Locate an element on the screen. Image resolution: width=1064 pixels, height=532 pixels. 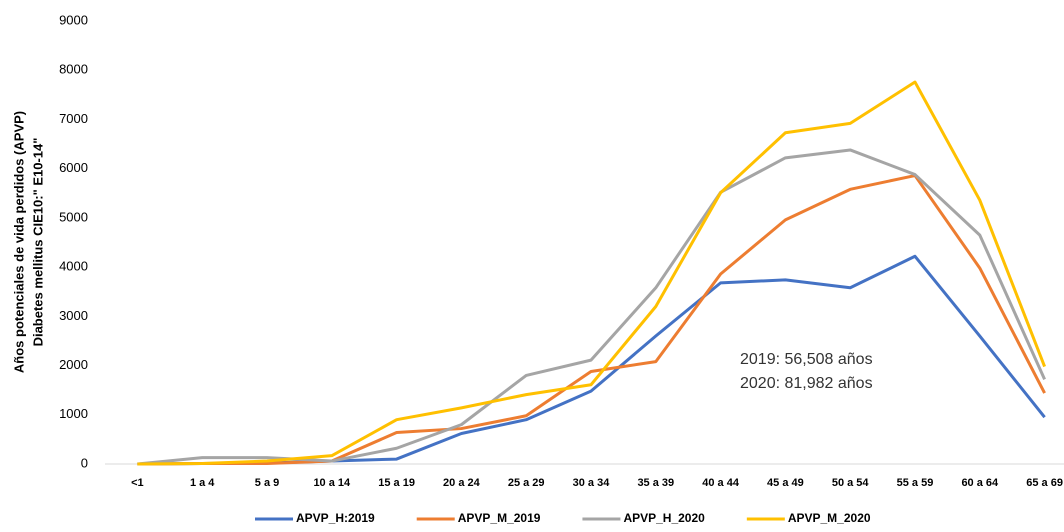
y-tick-label: 5000 is located at coordinates (73, 216).